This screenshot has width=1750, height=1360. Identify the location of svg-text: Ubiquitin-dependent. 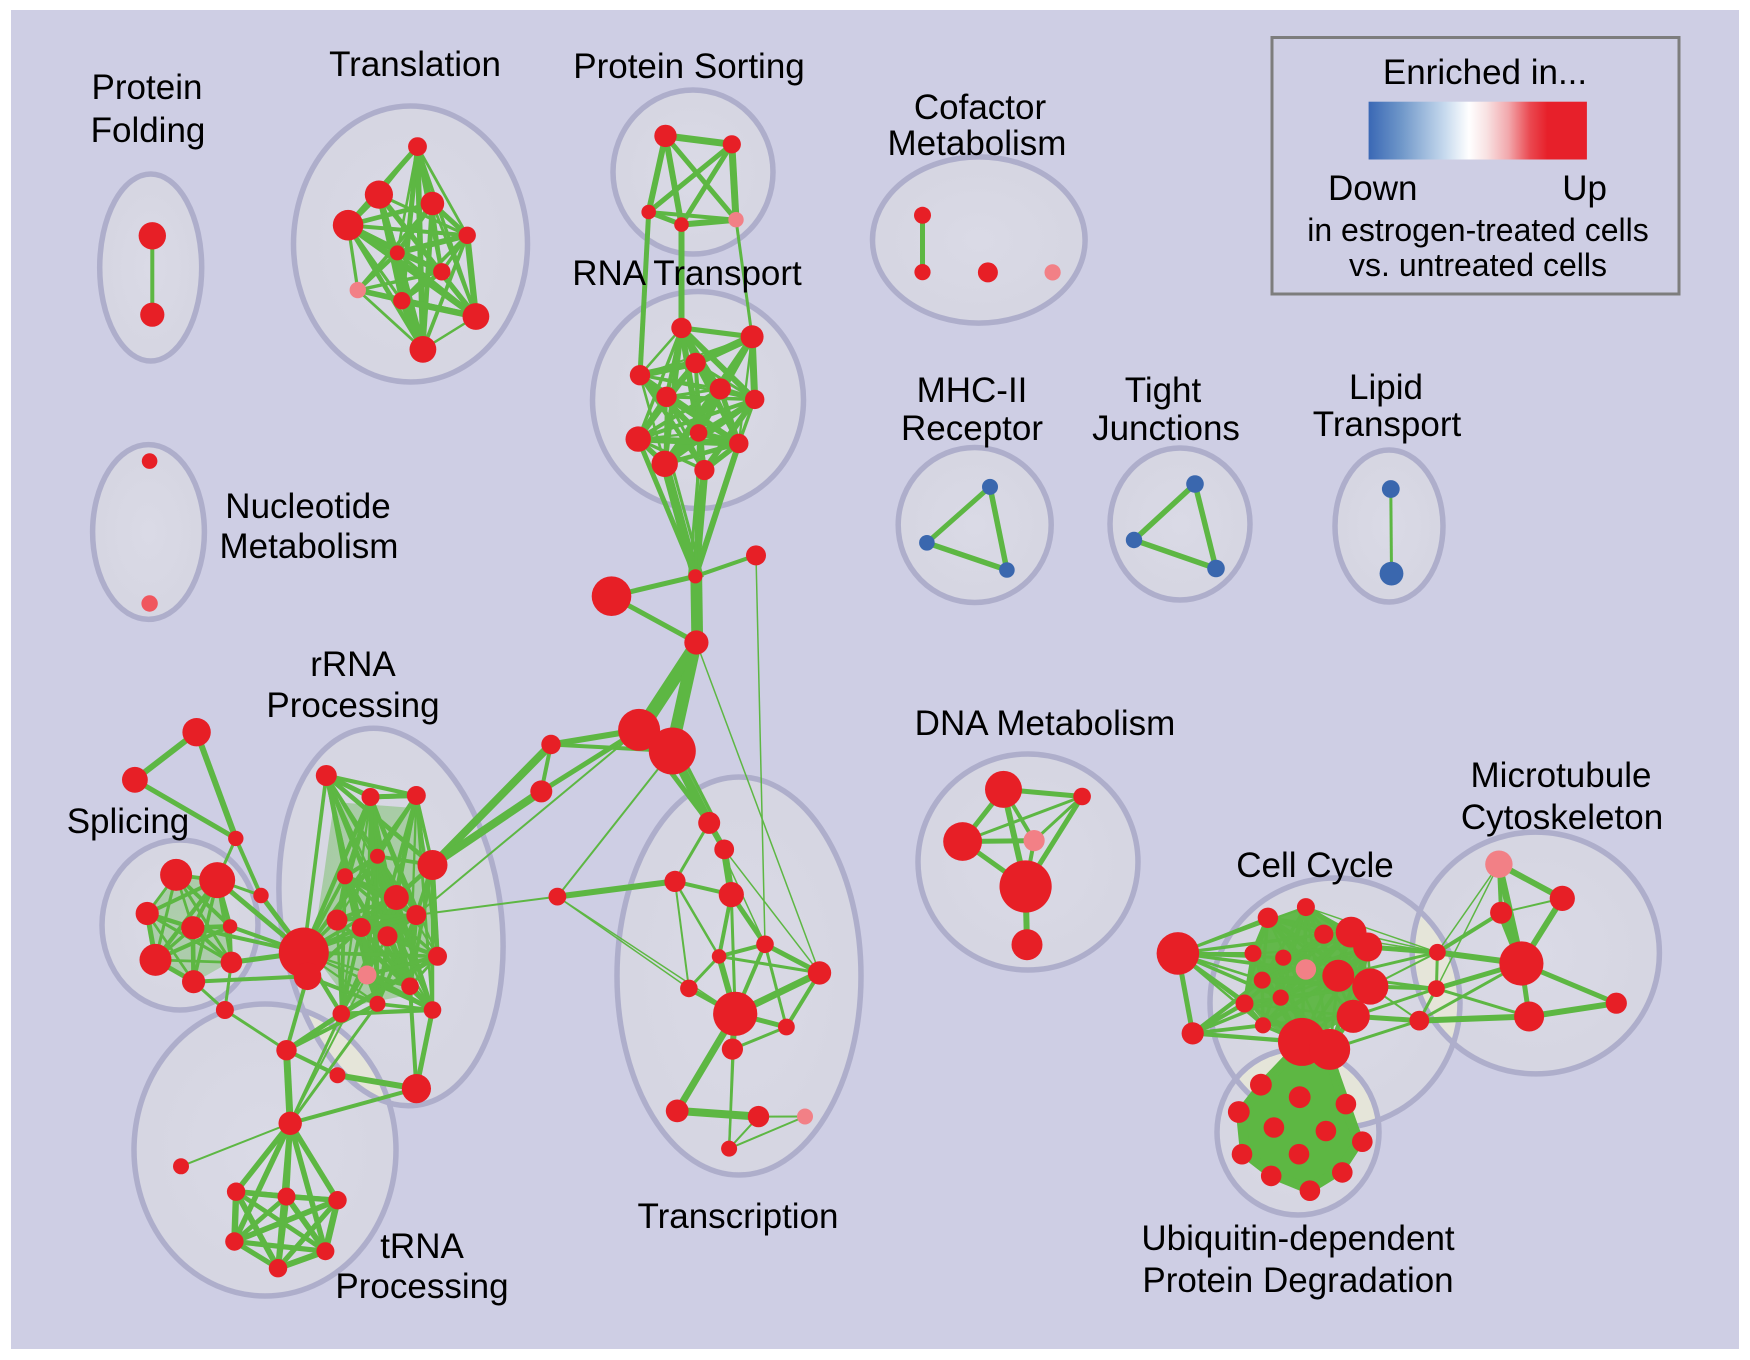
(1298, 1238).